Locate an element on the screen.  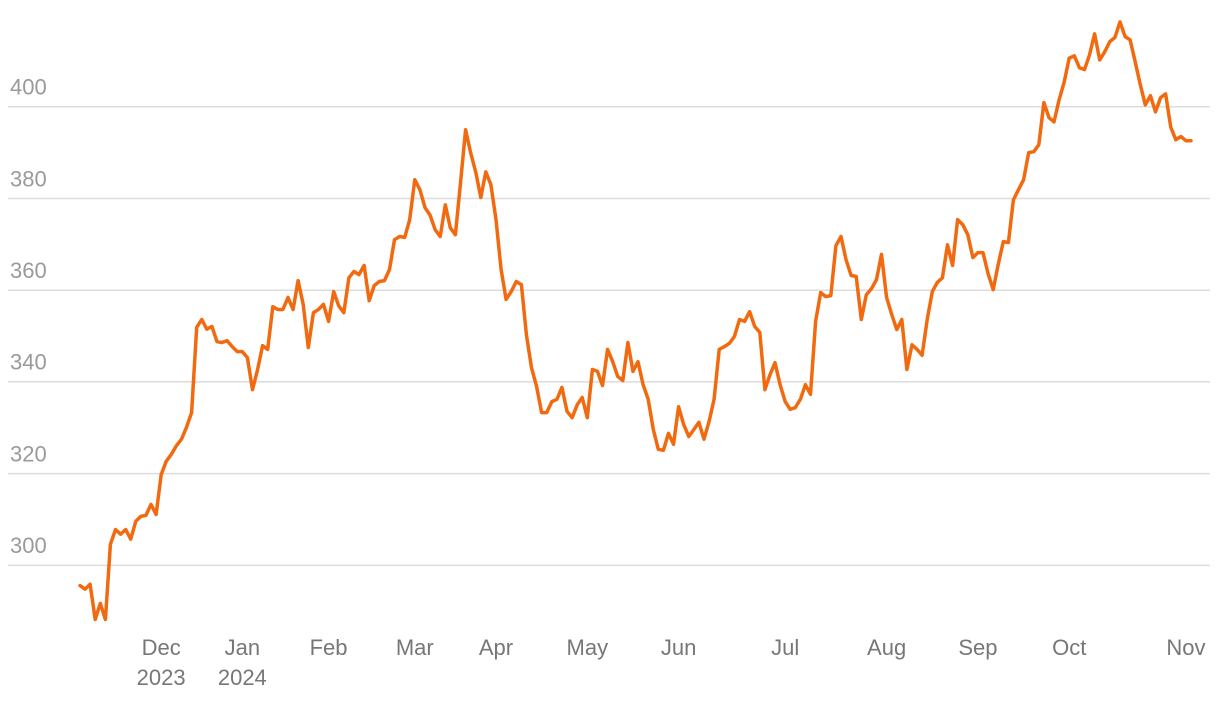
x-tick-label: Dec 2023 is located at coordinates (161, 662).